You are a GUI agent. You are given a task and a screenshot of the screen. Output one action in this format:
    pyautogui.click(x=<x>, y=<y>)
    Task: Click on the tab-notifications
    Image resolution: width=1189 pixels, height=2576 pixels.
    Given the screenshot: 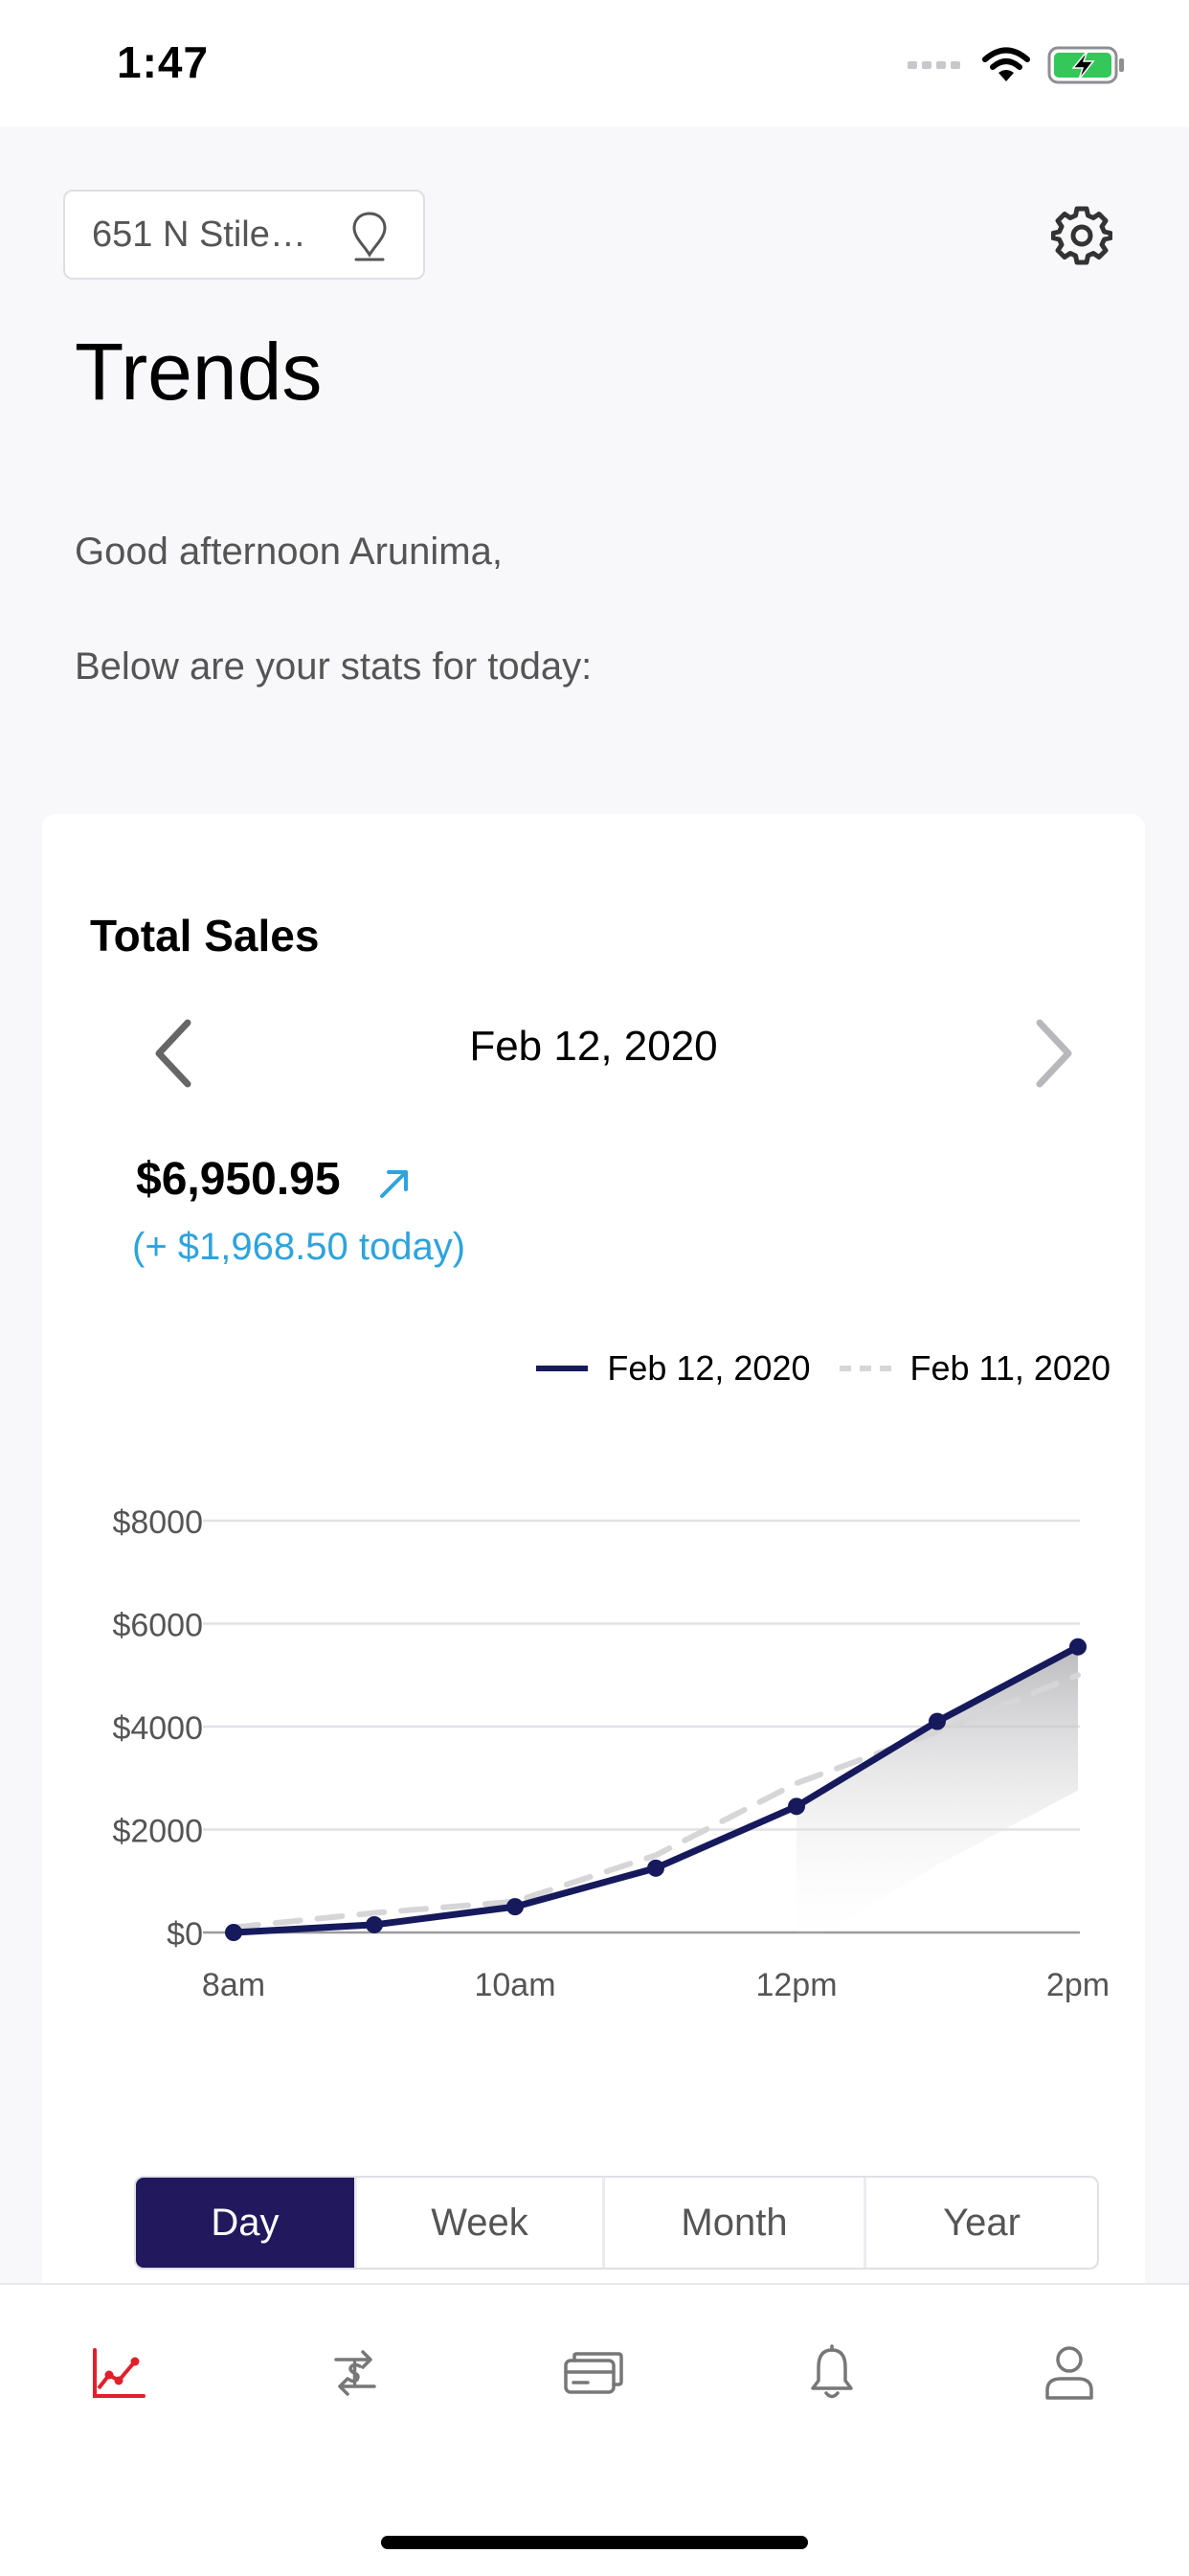 What is the action you would take?
    pyautogui.click(x=832, y=2373)
    